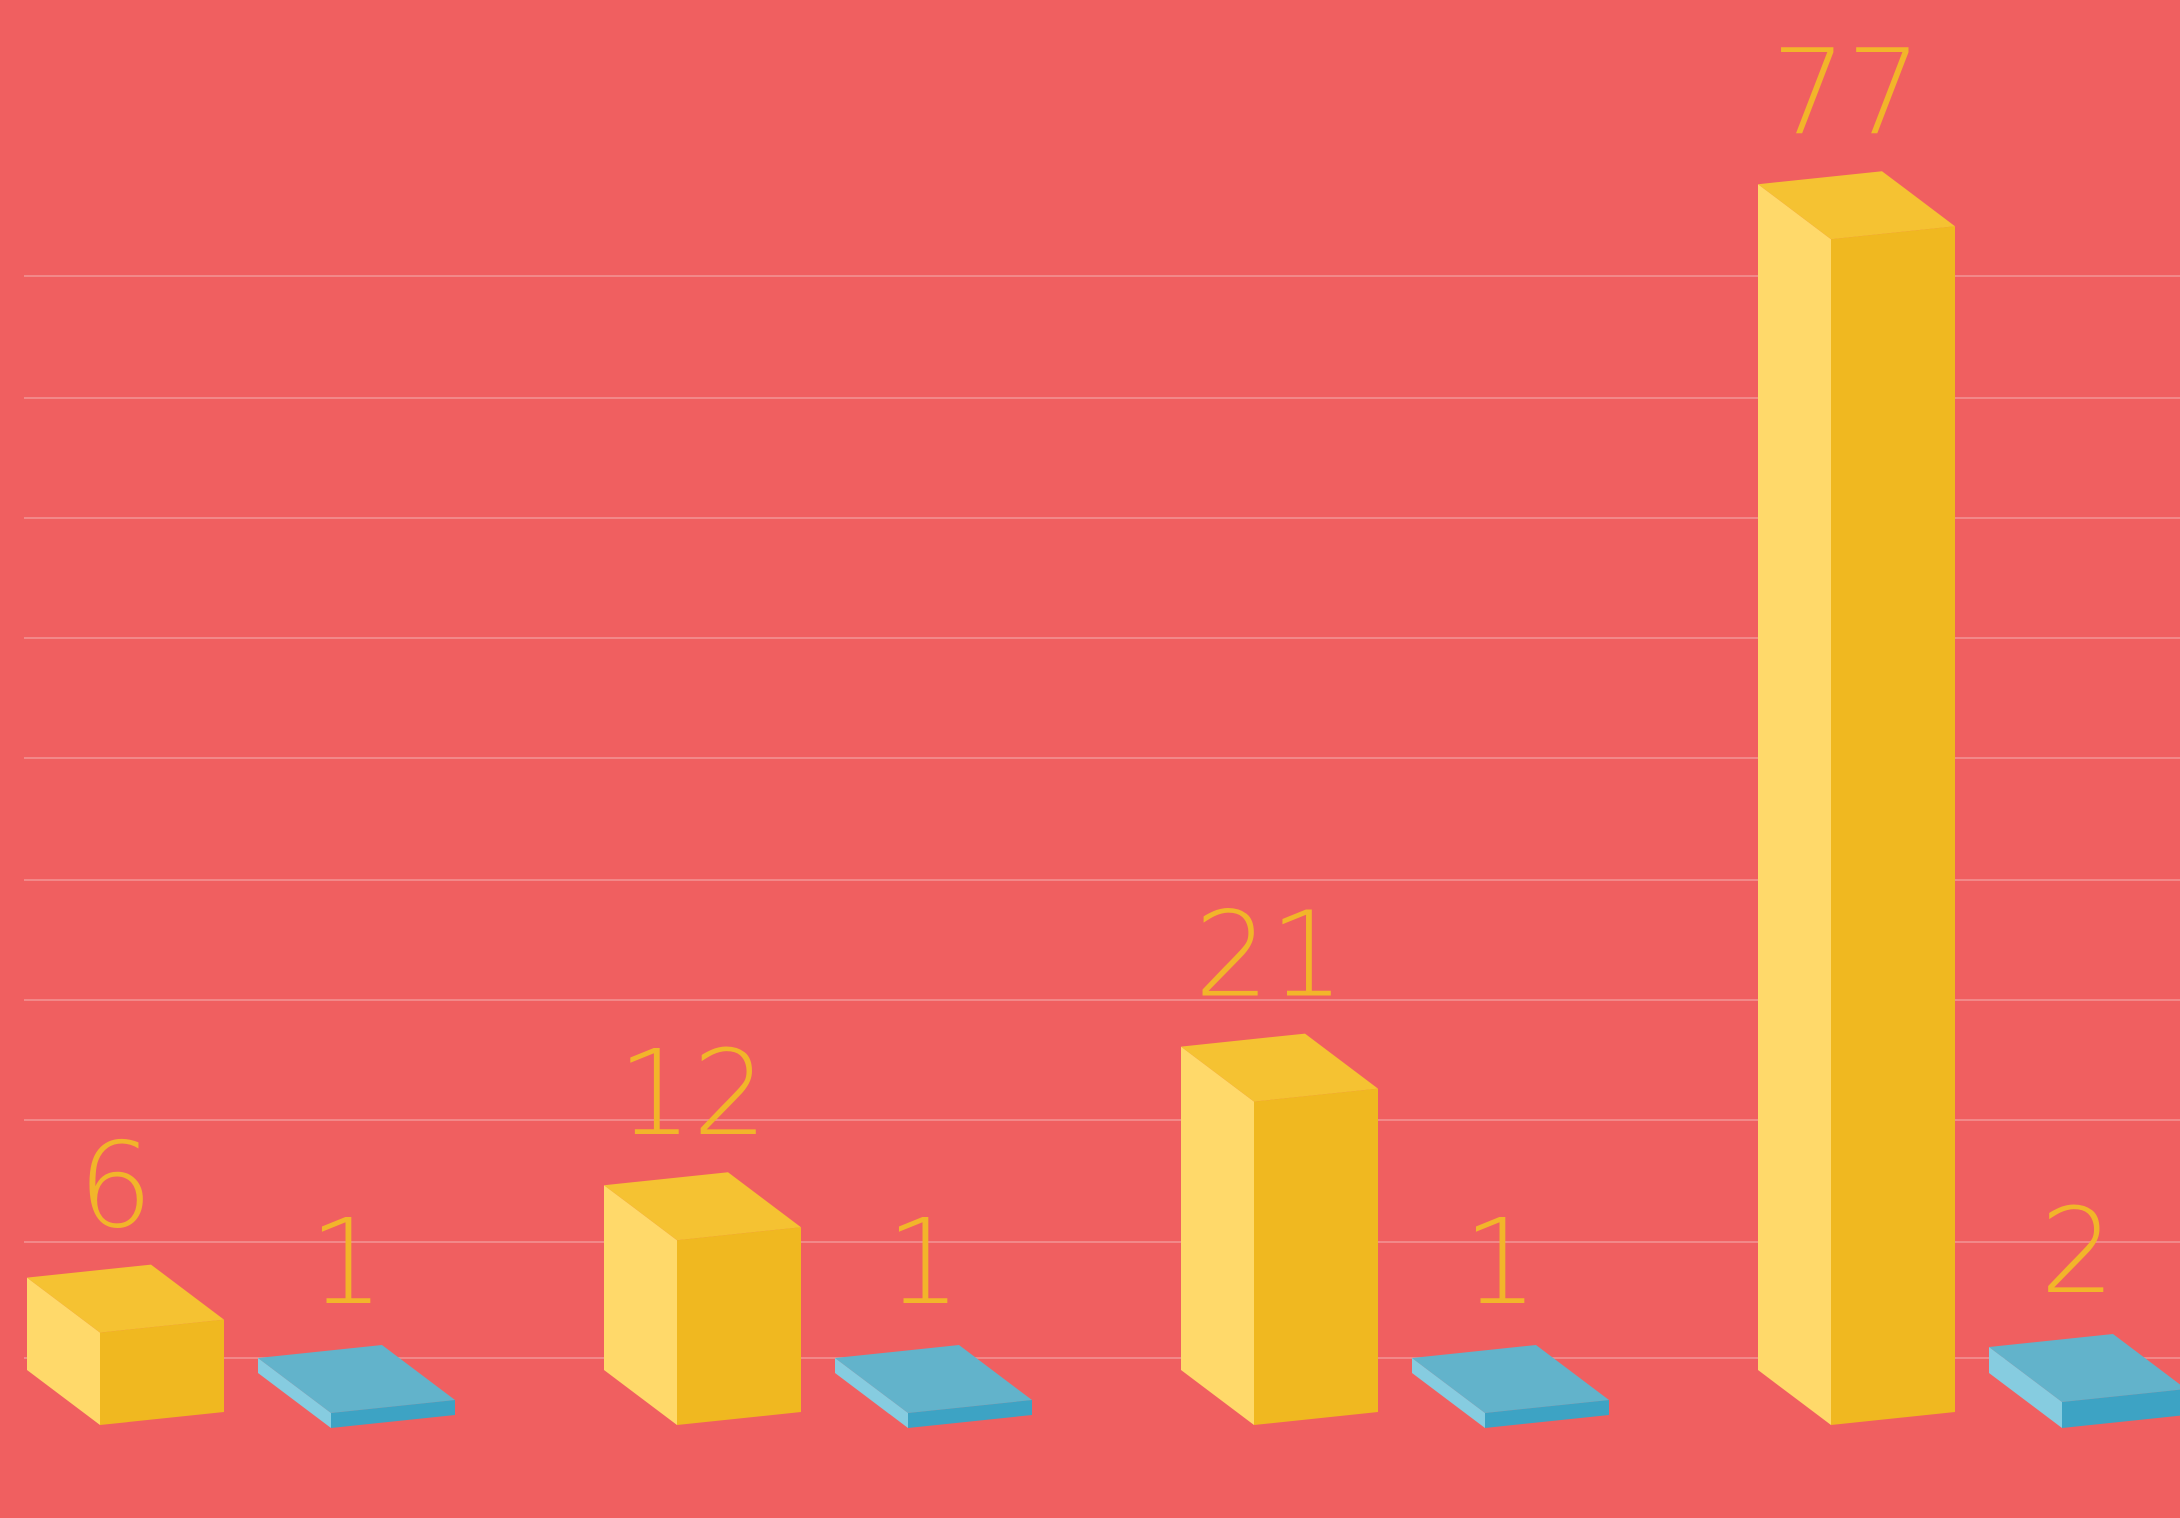 This screenshot has height=1518, width=2180. I want to click on bar-blue-2-top-face, so click(933, 1379).